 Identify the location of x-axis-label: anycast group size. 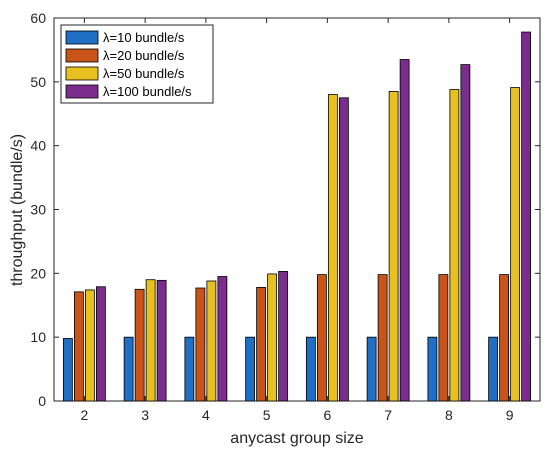
(297, 438).